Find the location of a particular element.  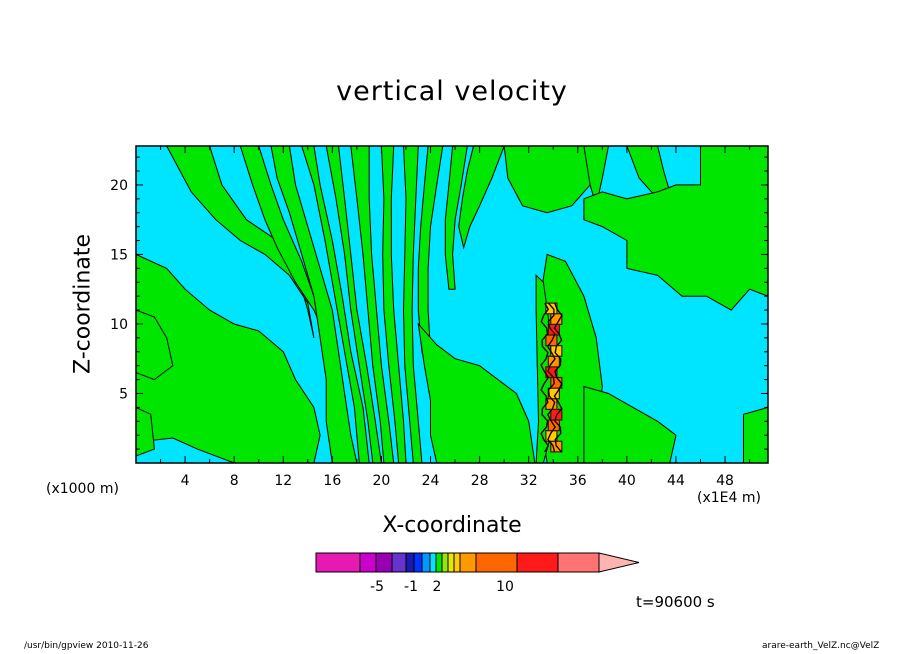

x-tick-label: 20 is located at coordinates (382, 481).